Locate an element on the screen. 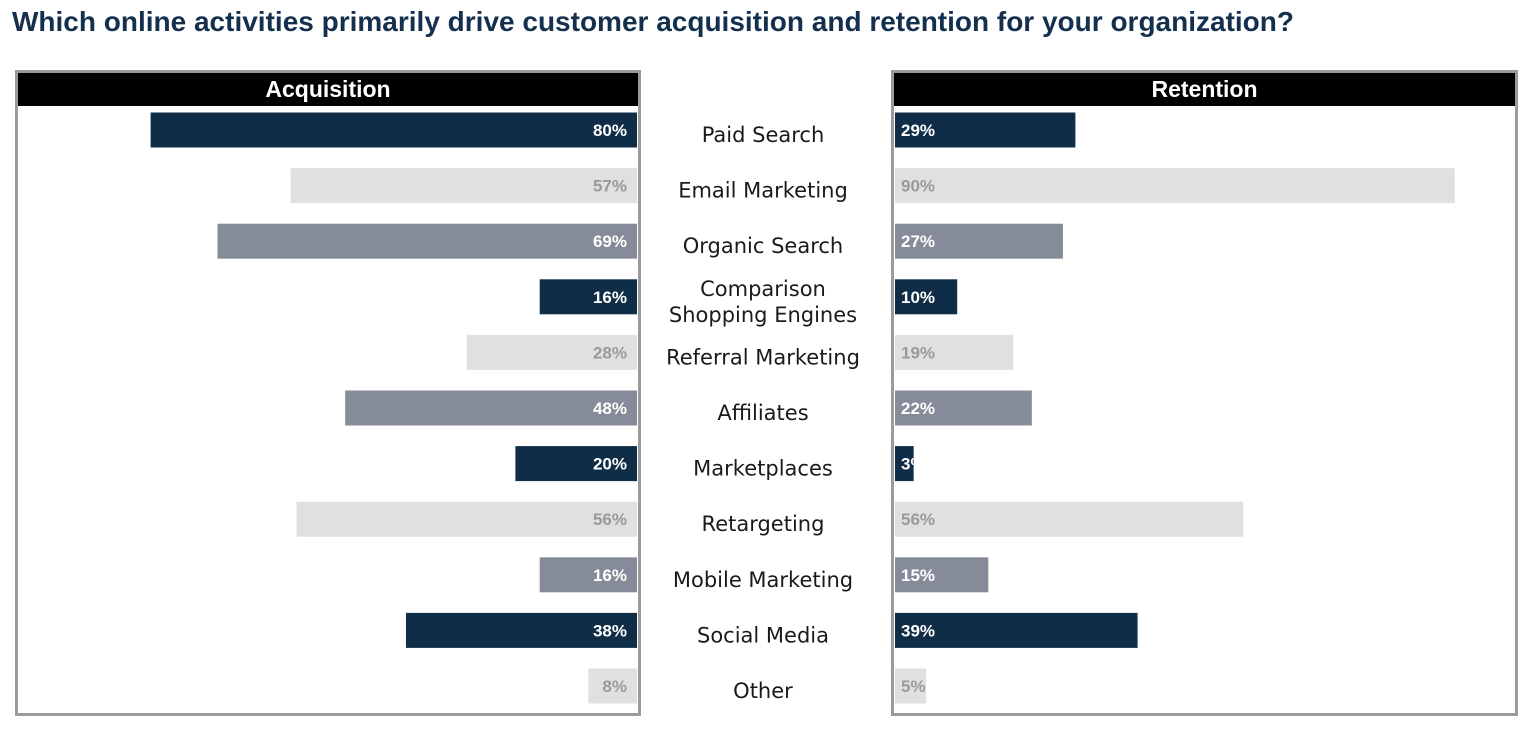  acquisition-value-label: 48% is located at coordinates (610, 408).